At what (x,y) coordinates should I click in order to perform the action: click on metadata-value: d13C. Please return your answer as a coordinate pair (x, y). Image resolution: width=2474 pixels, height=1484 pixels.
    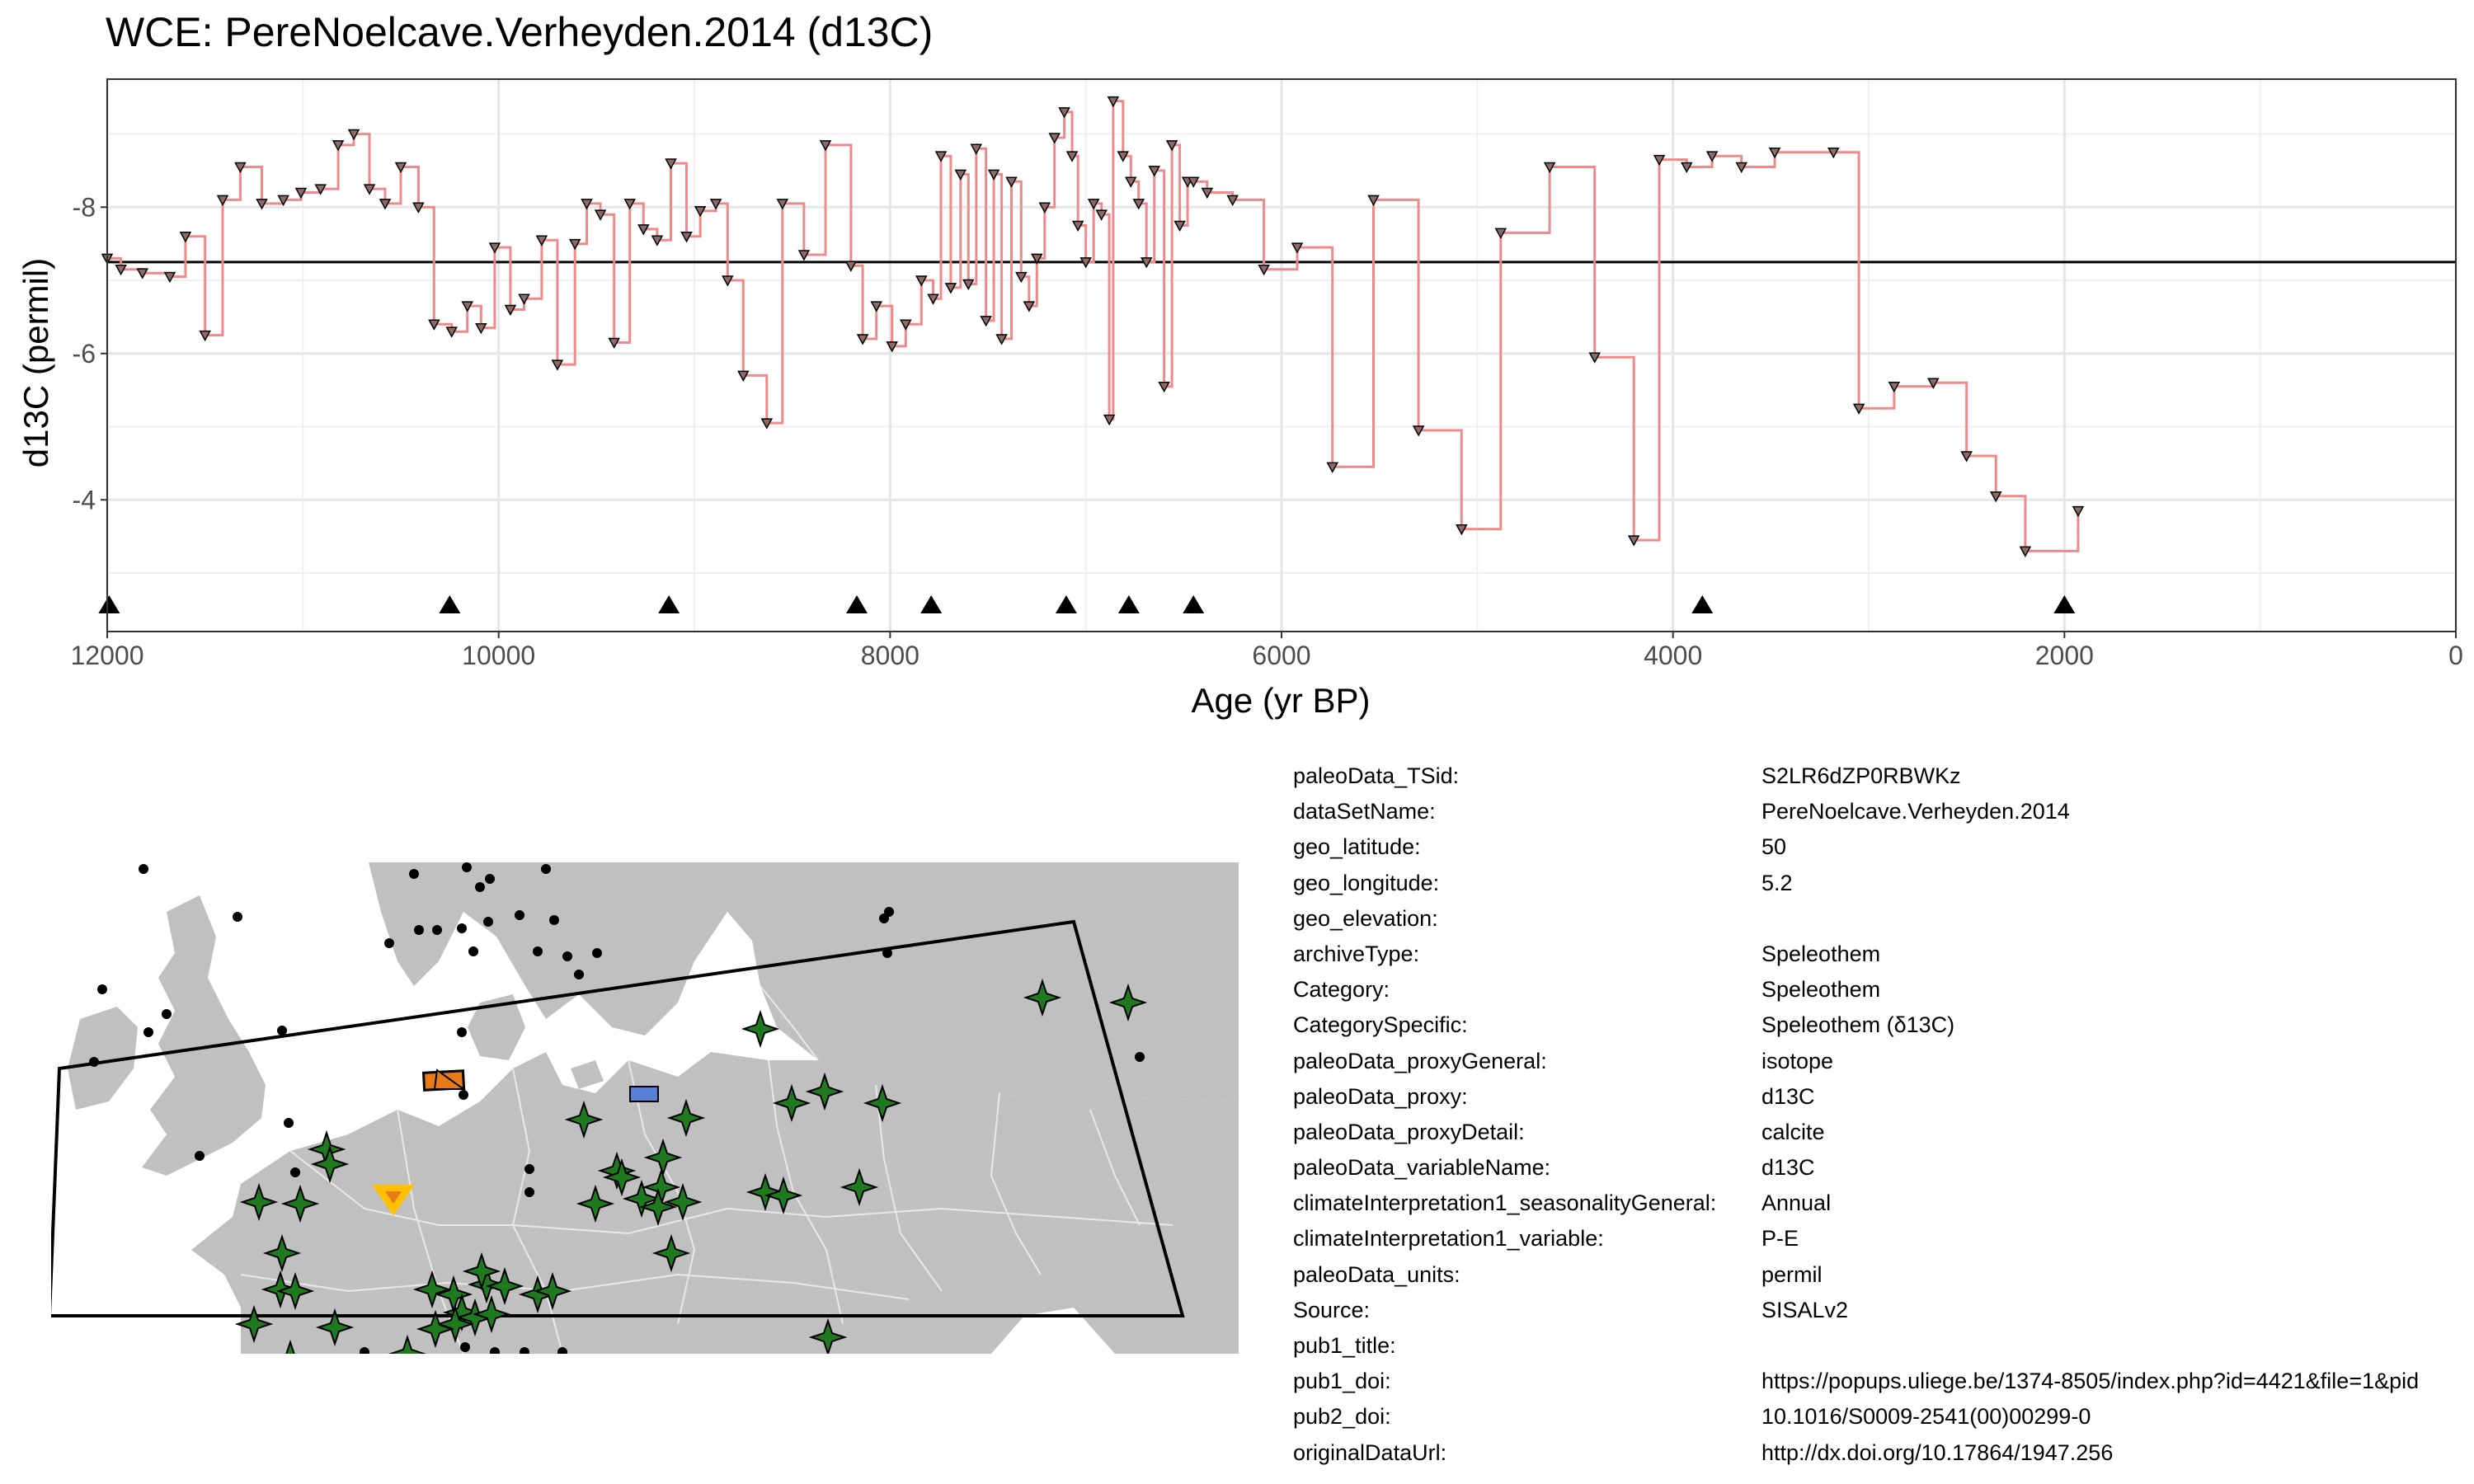
    Looking at the image, I should click on (1788, 1096).